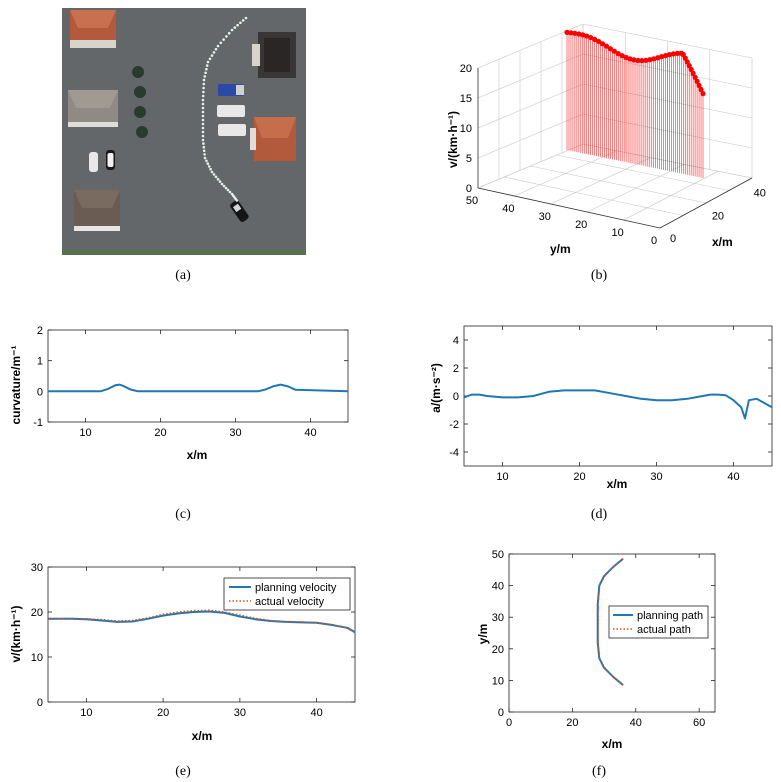  I want to click on y-tick-label: 40, so click(508, 209).